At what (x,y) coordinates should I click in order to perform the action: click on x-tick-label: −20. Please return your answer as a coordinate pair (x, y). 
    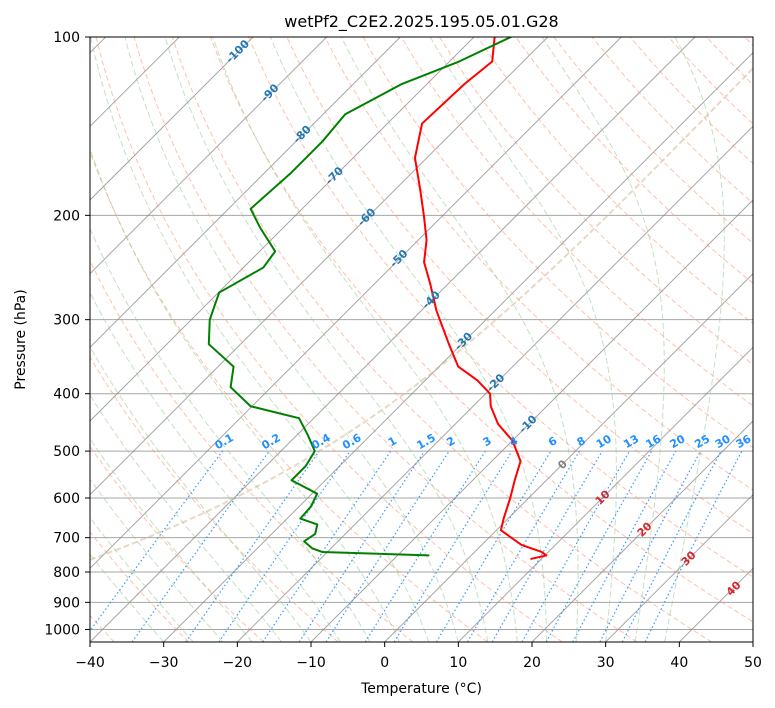
    Looking at the image, I should click on (238, 663).